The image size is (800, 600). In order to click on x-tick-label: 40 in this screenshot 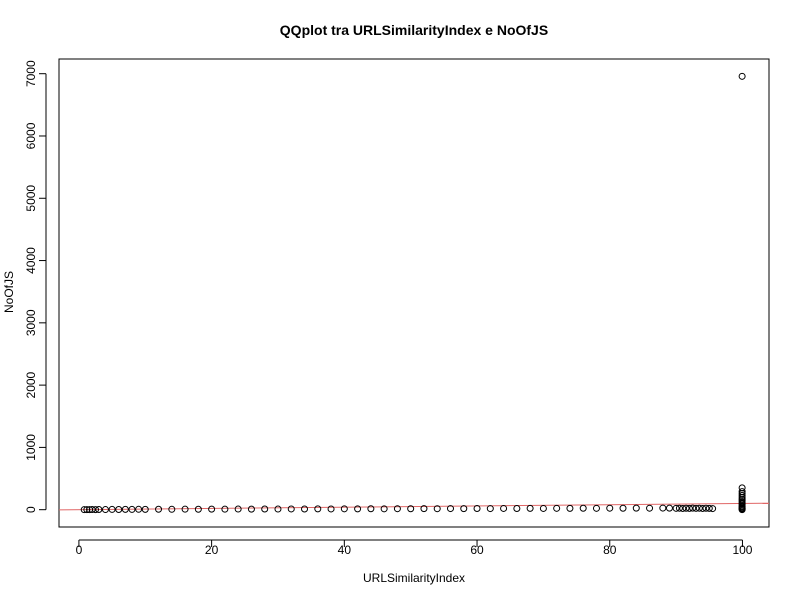, I will do `click(345, 550)`.